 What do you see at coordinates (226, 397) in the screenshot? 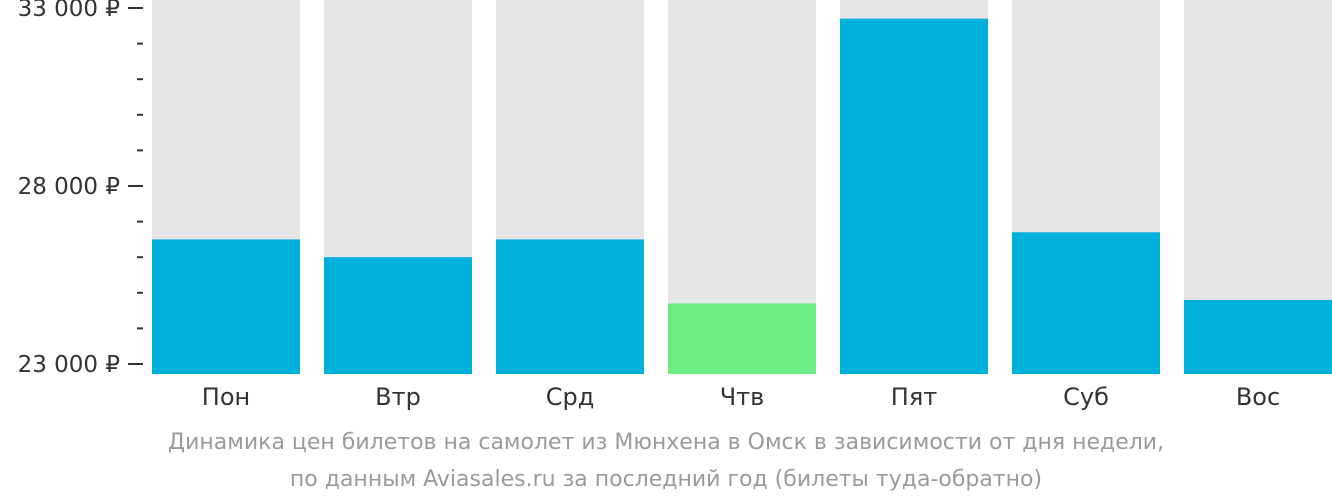
I see `x-tick-label: Пон` at bounding box center [226, 397].